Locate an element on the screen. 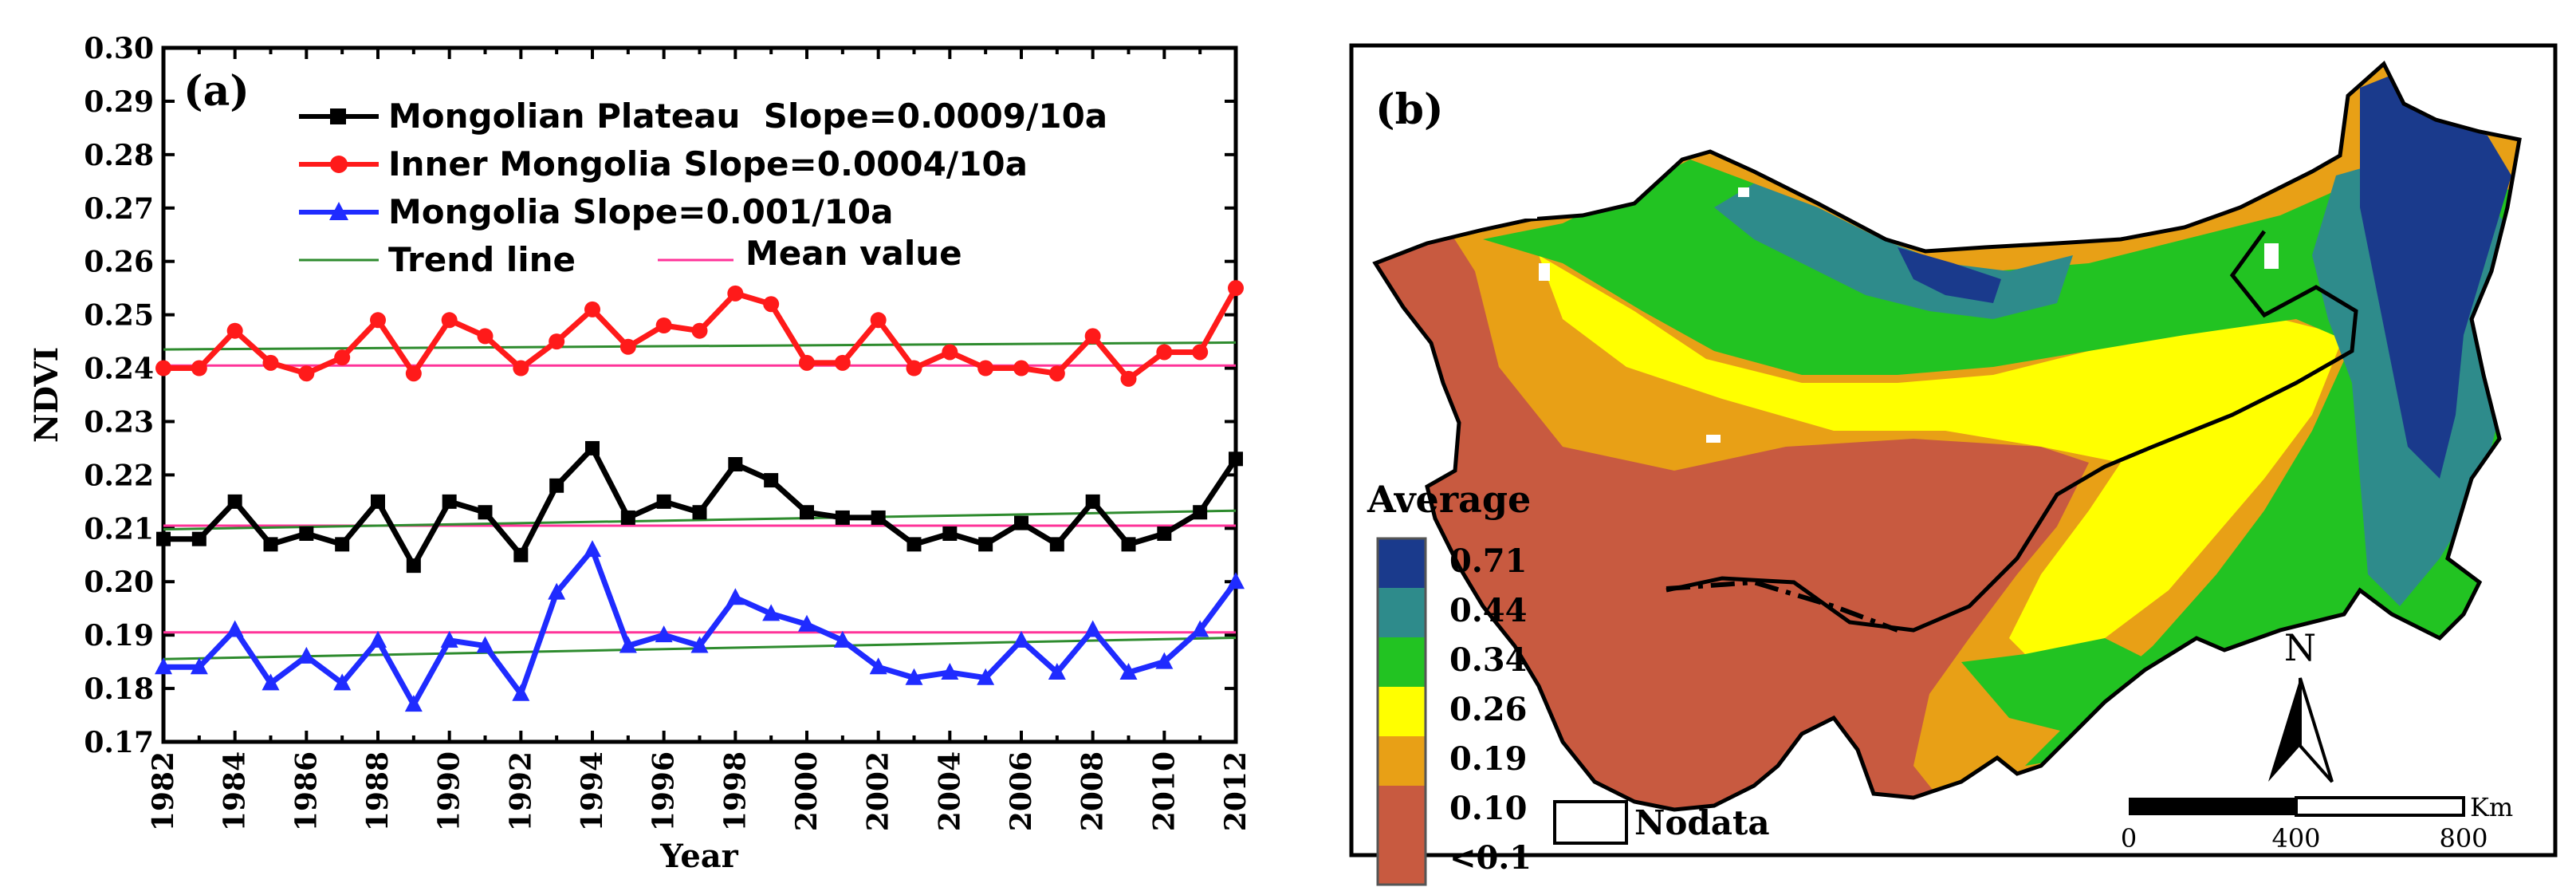  legend-class-label: <0.1 is located at coordinates (1491, 858).